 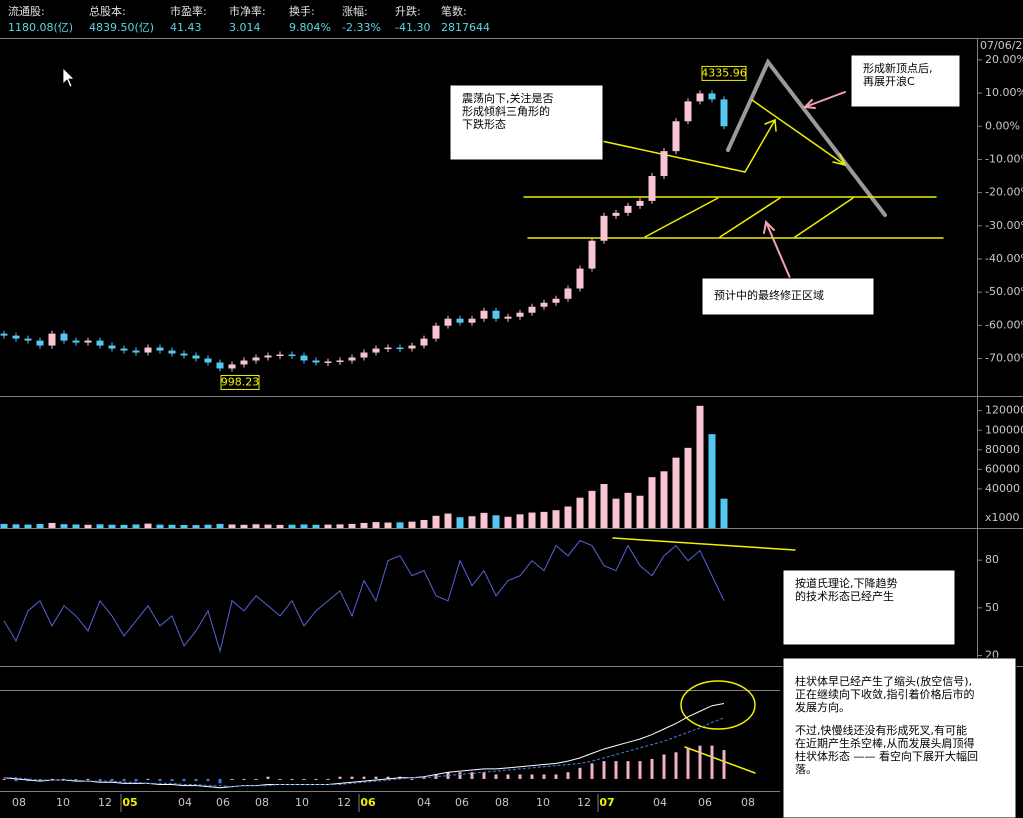 I want to click on note-text: 在近期产生杀空棒,从而发展头肩顶得, so click(x=885, y=743).